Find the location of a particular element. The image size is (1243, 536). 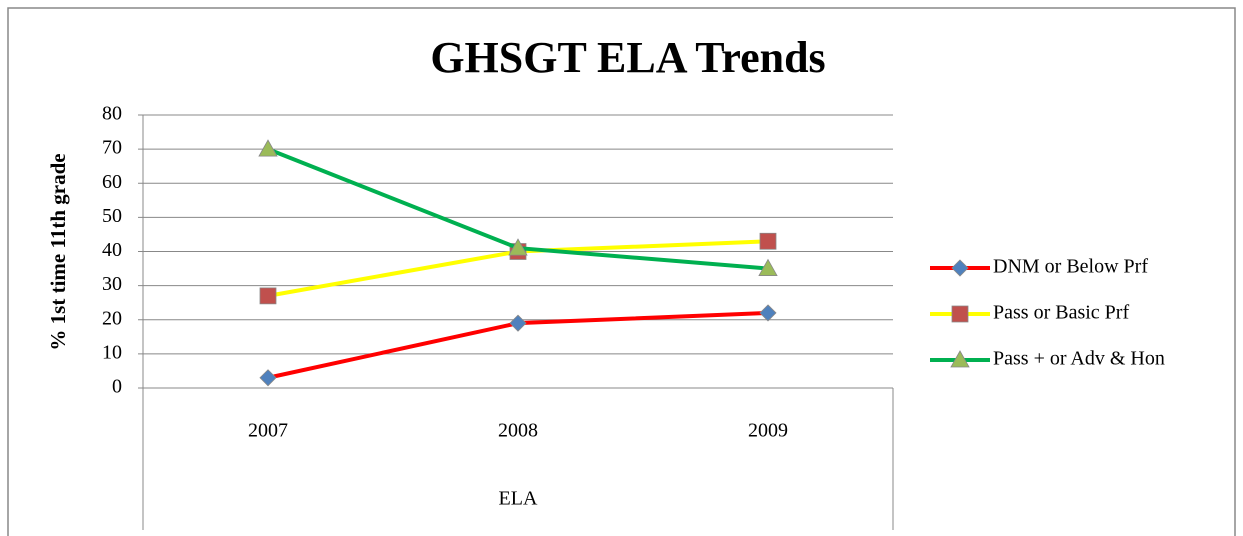

y-tick-label: 80 is located at coordinates (112, 114).